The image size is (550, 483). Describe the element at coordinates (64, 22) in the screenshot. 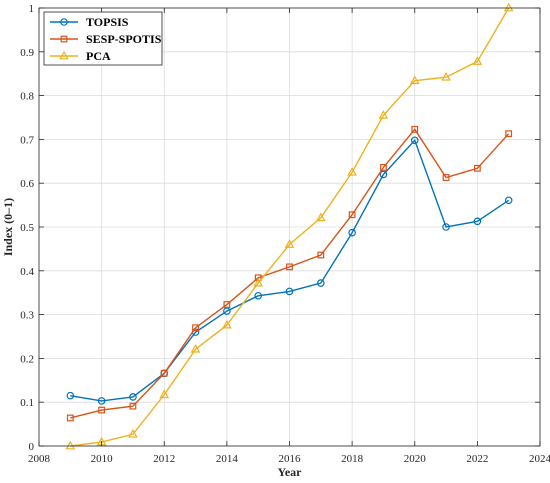

I see `legend-marker-topsis` at that location.